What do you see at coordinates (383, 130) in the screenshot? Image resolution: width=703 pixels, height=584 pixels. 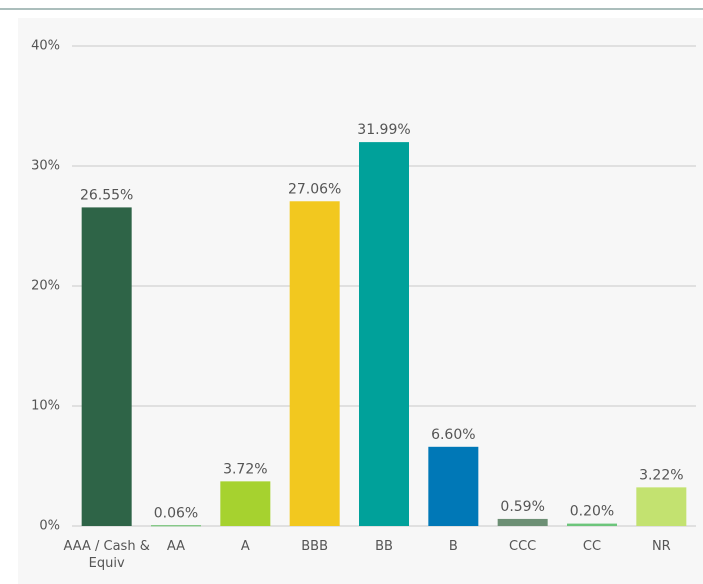 I see `data-label: 31.99%` at bounding box center [383, 130].